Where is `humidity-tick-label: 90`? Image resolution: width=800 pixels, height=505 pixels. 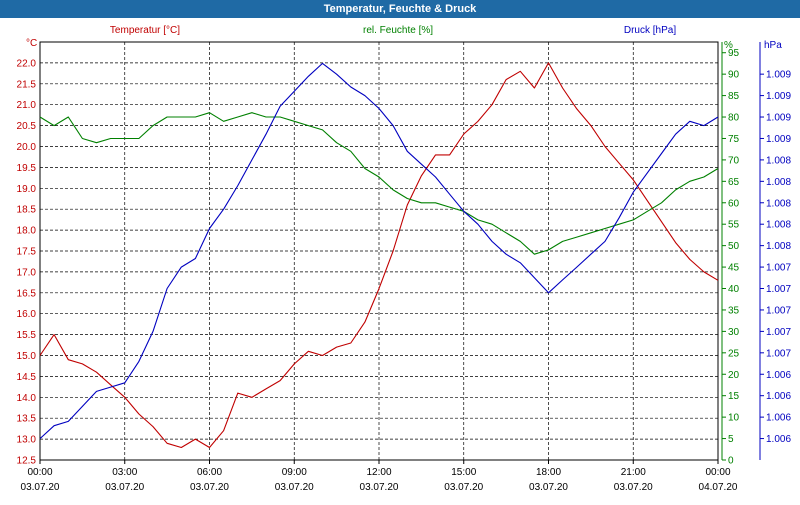 humidity-tick-label: 90 is located at coordinates (734, 75).